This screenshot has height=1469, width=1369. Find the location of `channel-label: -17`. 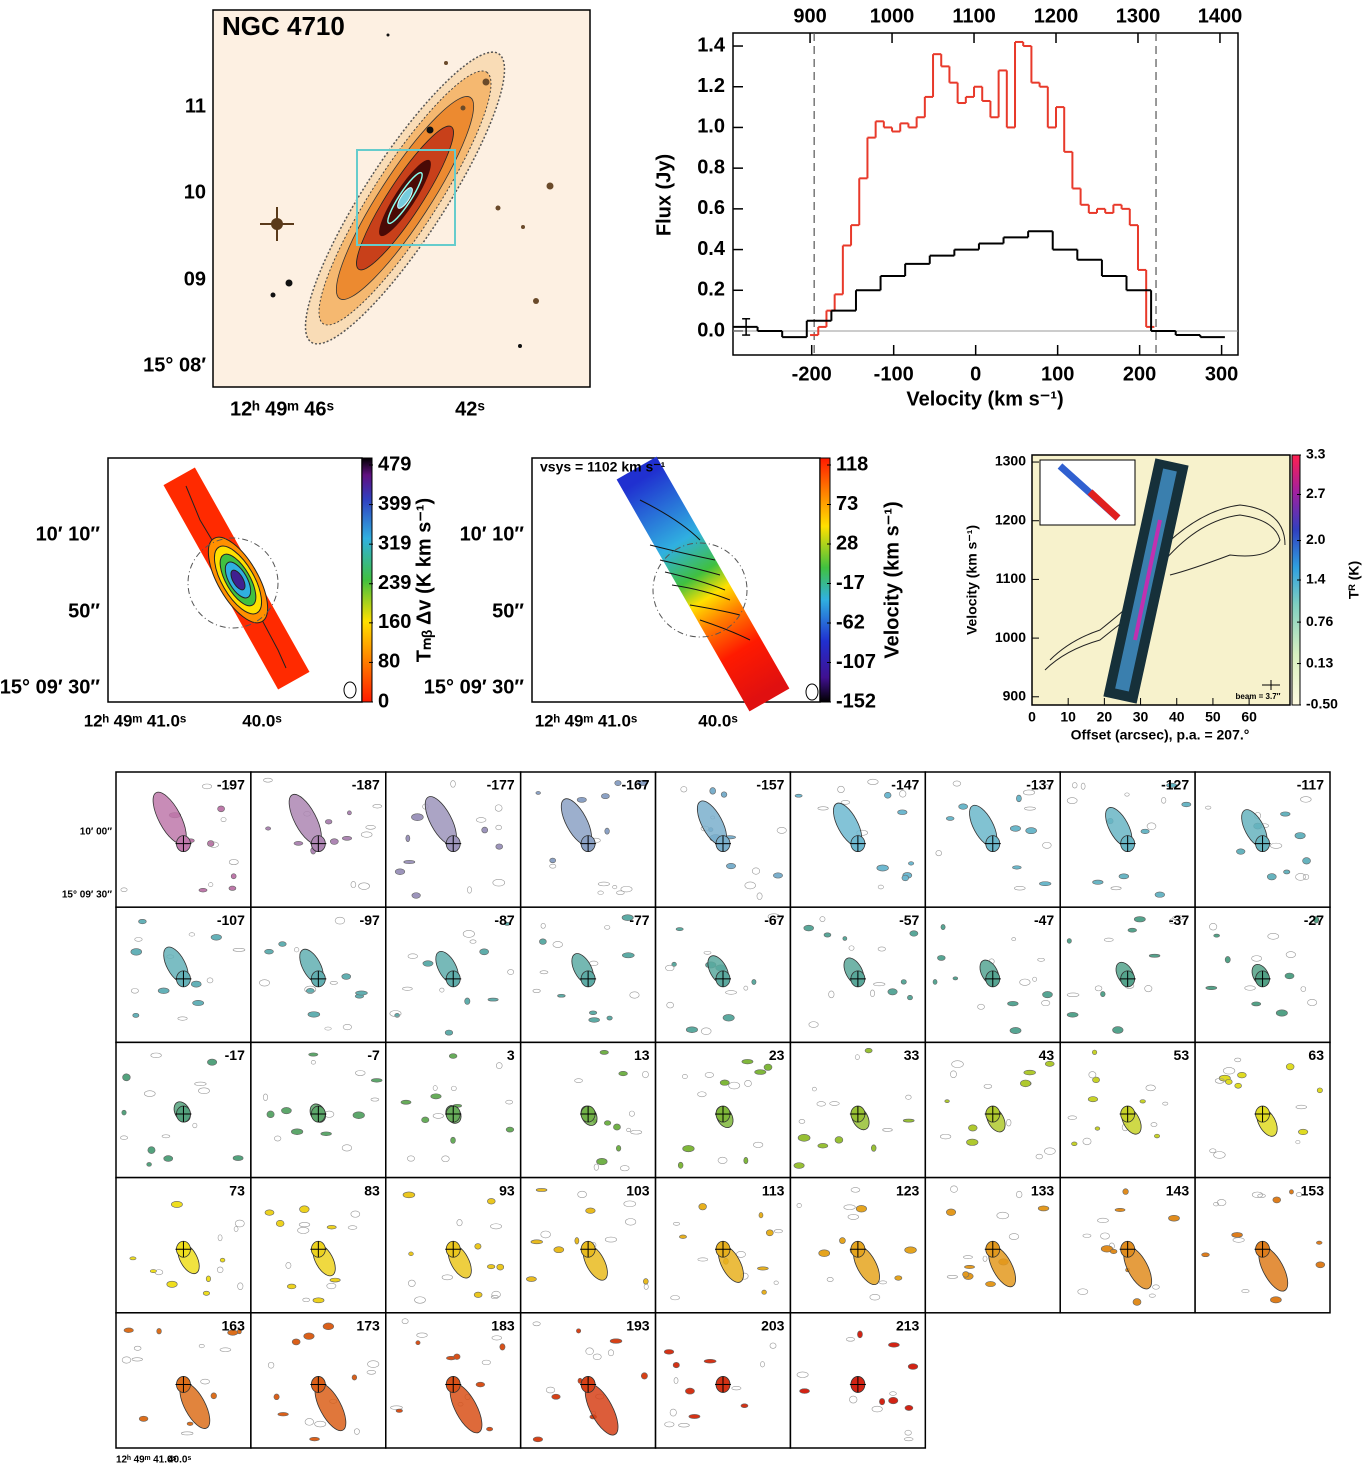

channel-label: -17 is located at coordinates (235, 1055).